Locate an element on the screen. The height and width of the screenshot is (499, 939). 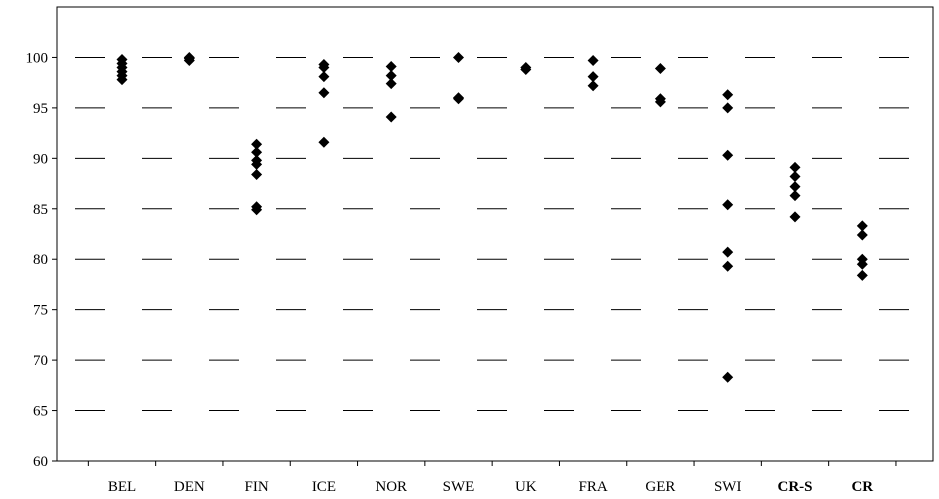
x-tick-label-uk: UK is located at coordinates (526, 487).